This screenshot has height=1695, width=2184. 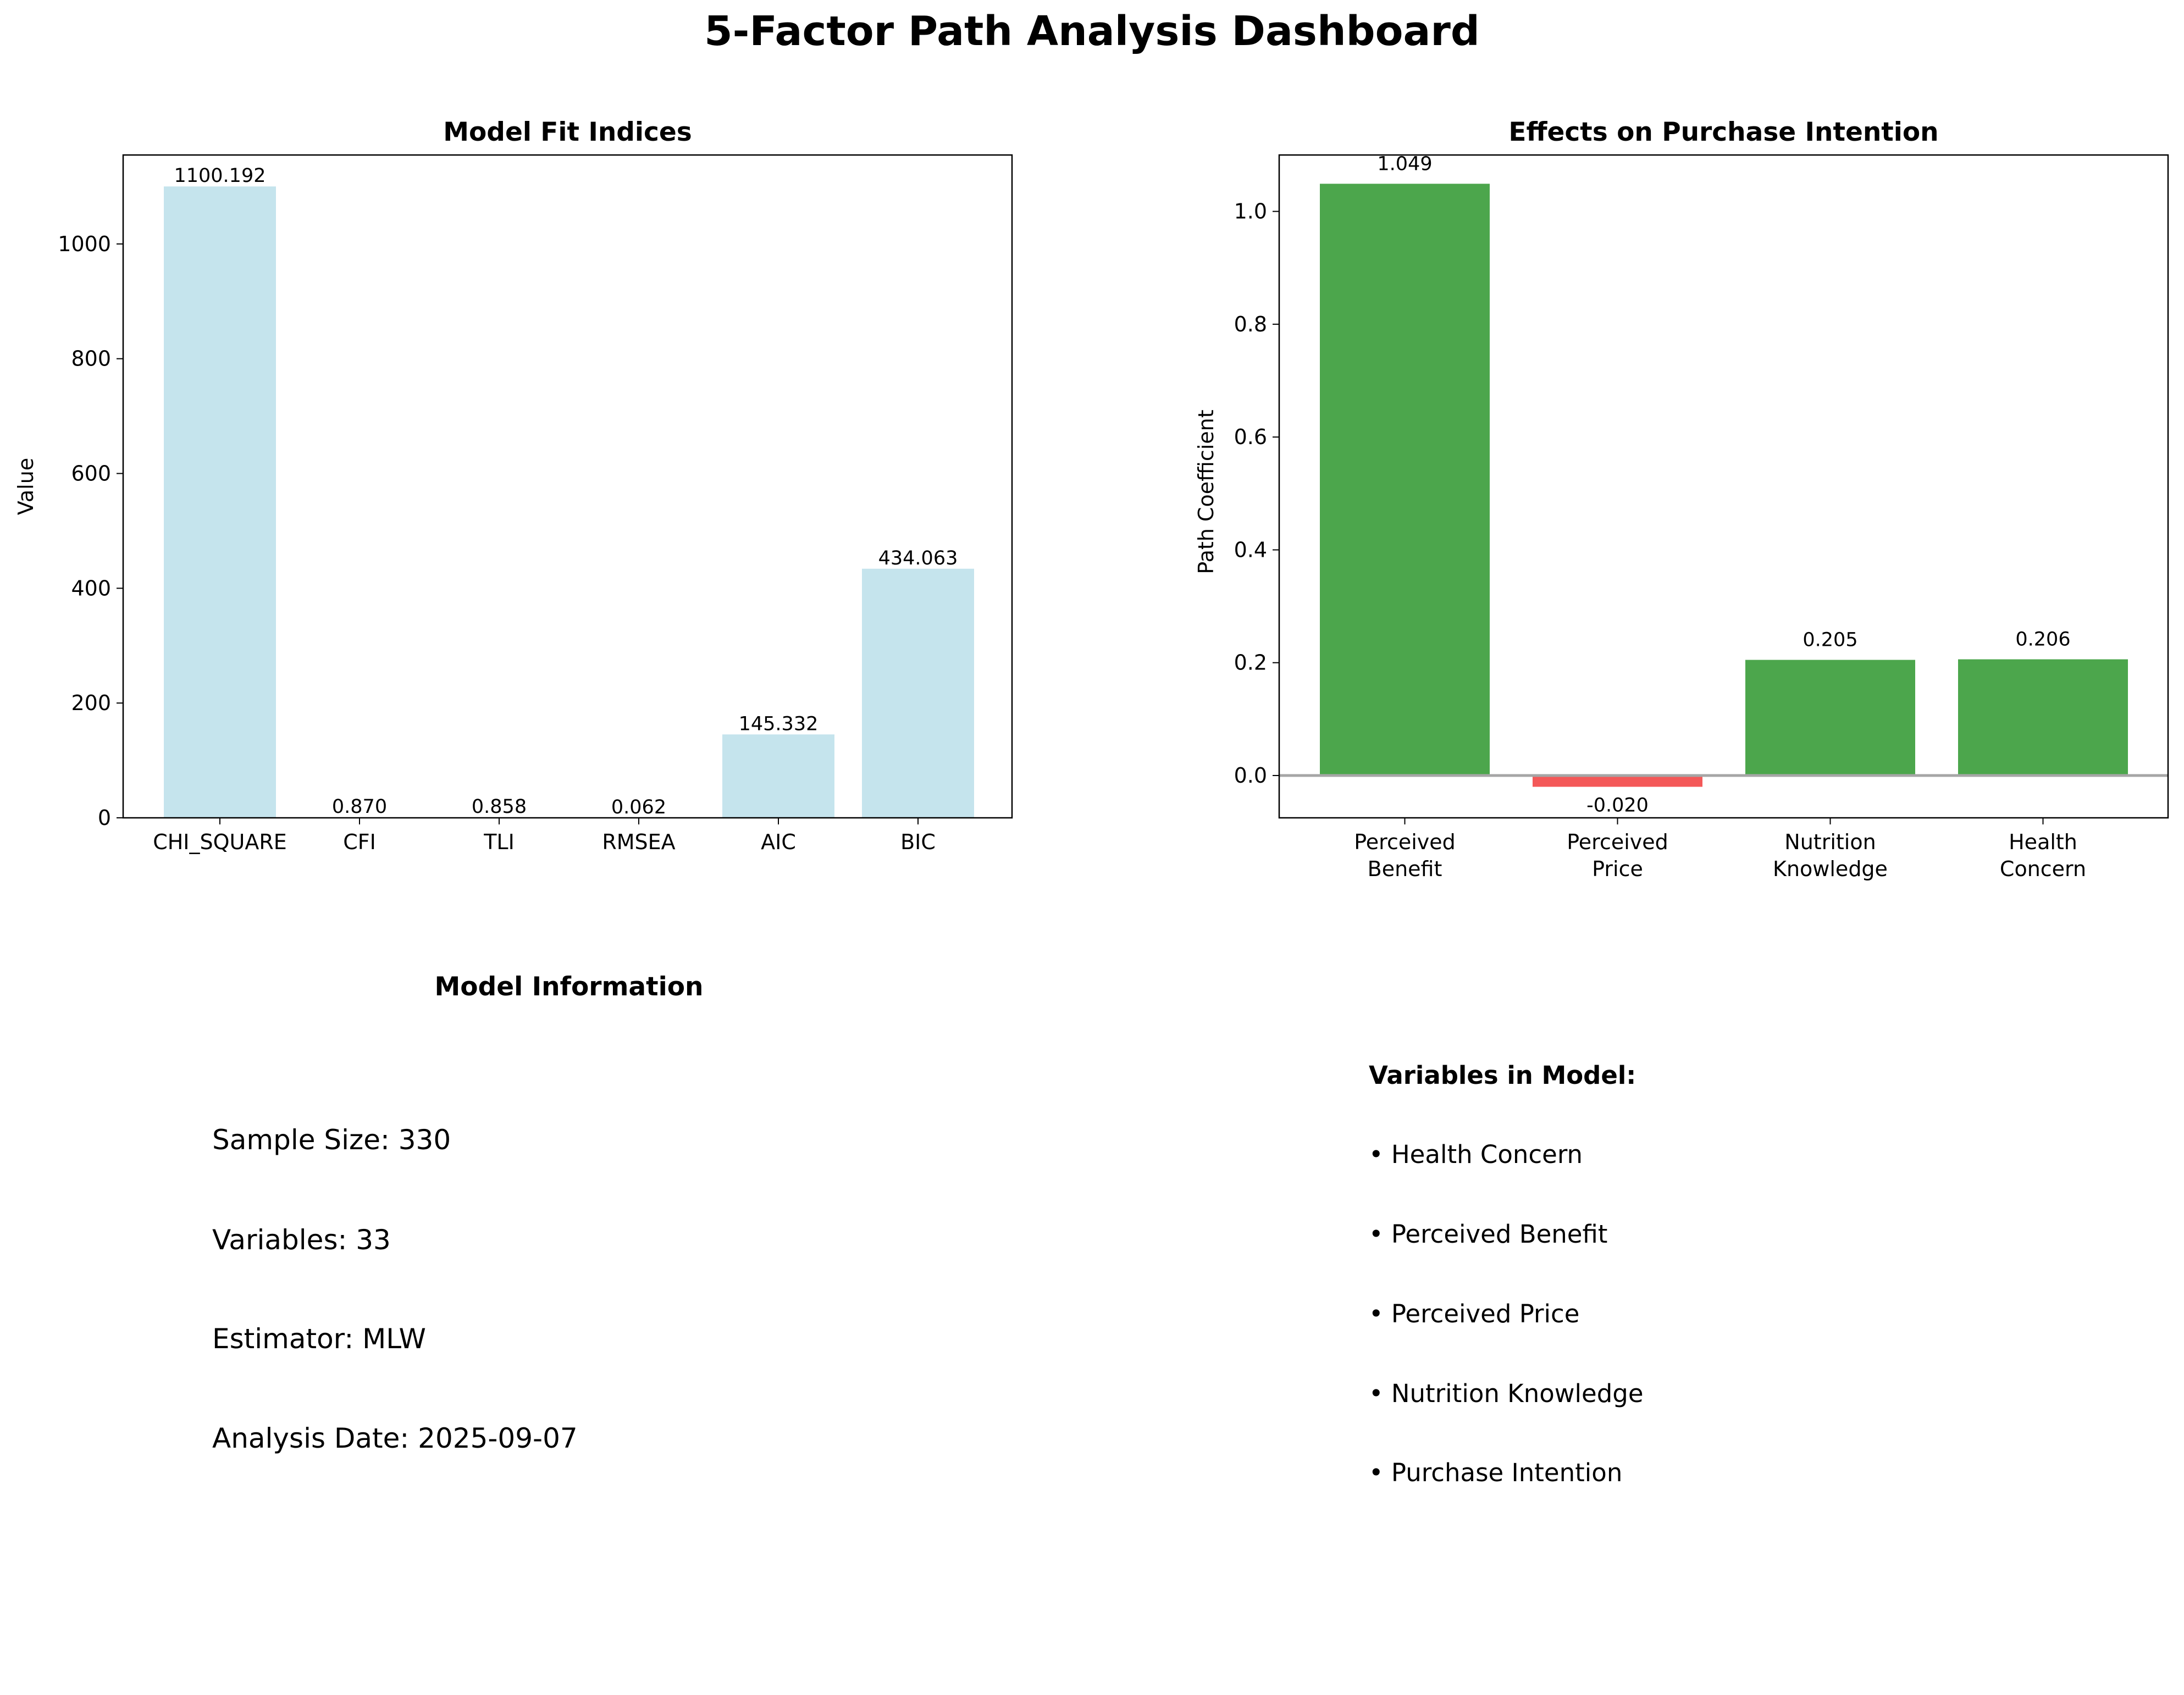 I want to click on bar-value-label: 0.206, so click(x=2042, y=640).